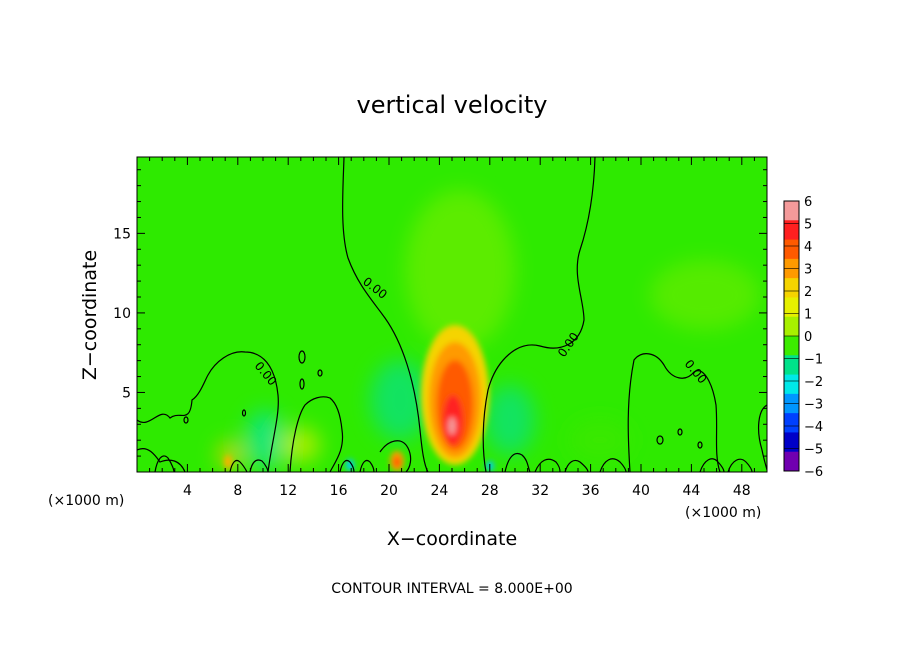 Image resolution: width=904 pixels, height=654 pixels. Describe the element at coordinates (490, 491) in the screenshot. I see `x-tick-label: 28` at that location.